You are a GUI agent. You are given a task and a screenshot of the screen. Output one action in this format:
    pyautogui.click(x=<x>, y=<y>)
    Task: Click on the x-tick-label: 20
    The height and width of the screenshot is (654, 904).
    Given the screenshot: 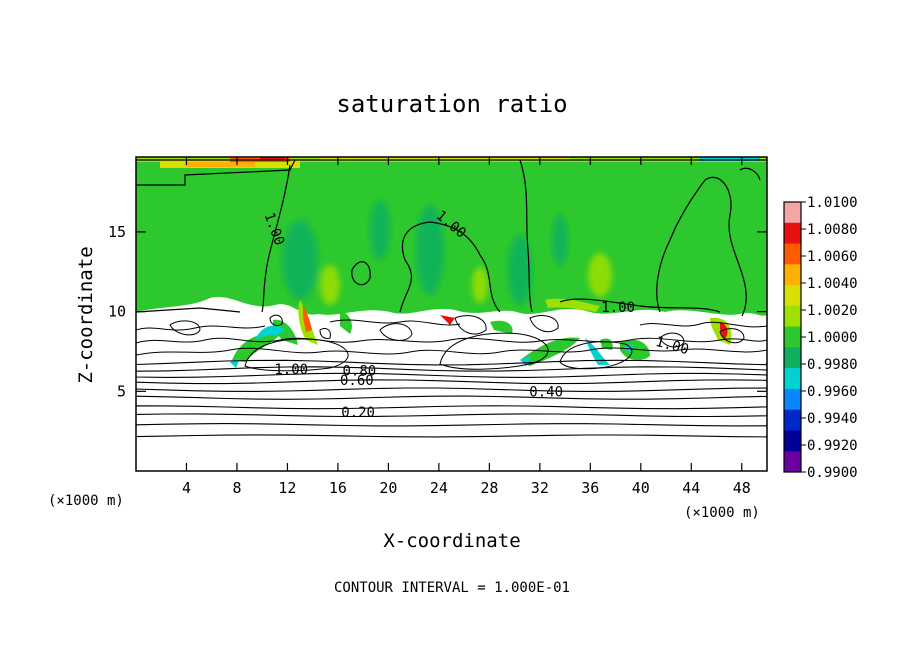 What is the action you would take?
    pyautogui.click(x=388, y=488)
    